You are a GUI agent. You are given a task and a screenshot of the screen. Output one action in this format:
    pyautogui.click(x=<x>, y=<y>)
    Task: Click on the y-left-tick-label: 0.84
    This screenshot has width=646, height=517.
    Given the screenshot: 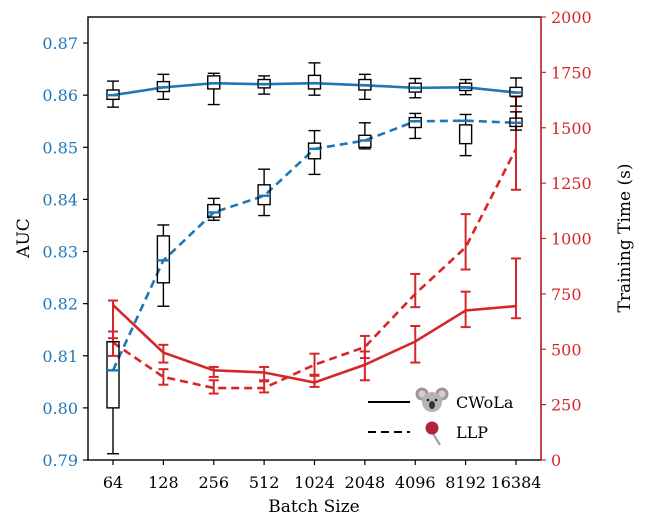 What is the action you would take?
    pyautogui.click(x=60, y=199)
    